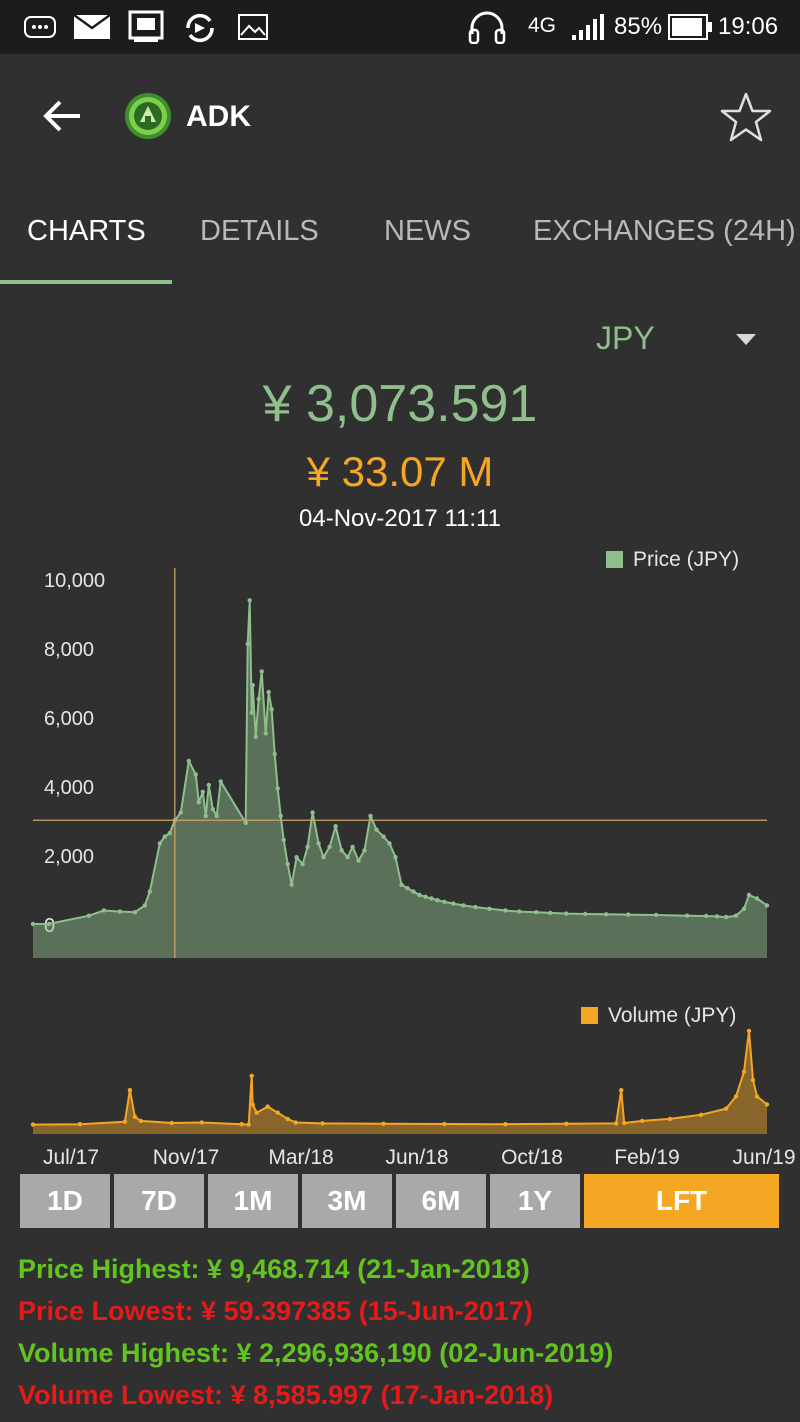 The width and height of the screenshot is (800, 1422). I want to click on tab-news: NEWS, so click(427, 231).